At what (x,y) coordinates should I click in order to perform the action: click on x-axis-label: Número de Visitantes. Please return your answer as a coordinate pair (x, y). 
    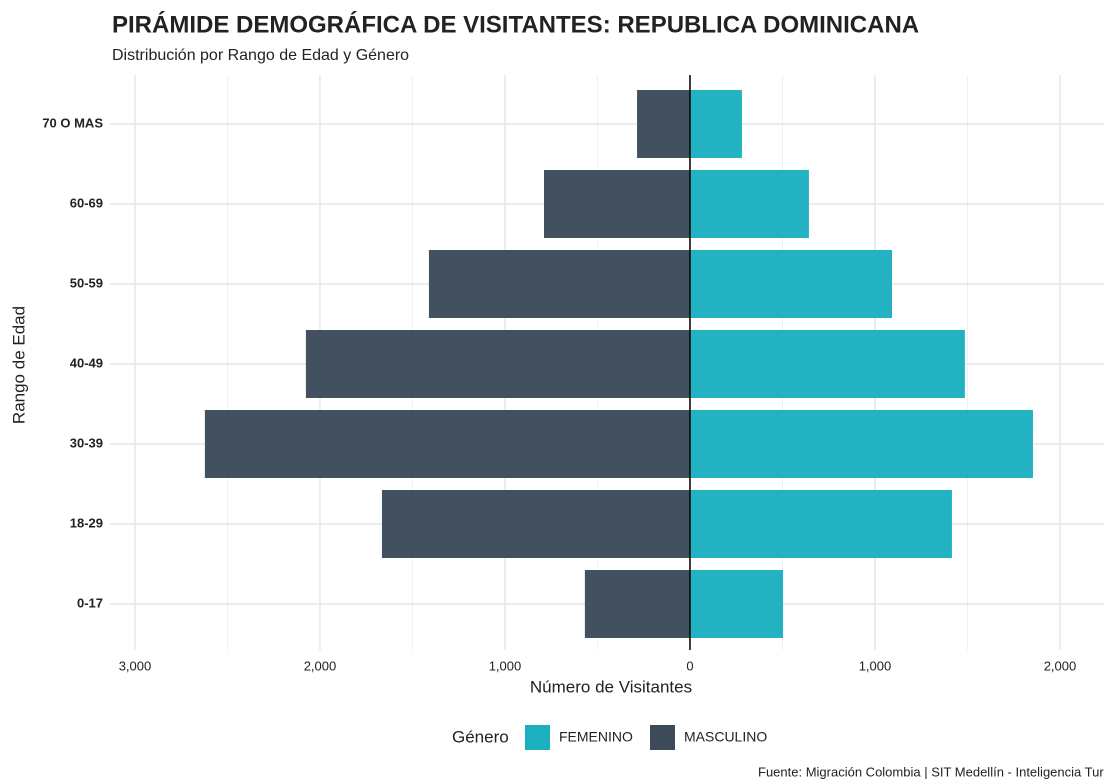
    Looking at the image, I should click on (611, 686).